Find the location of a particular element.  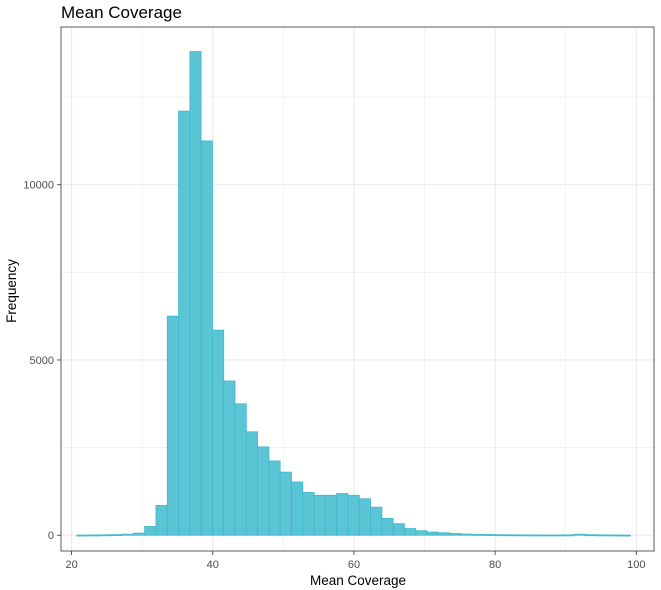

x-tick-label: 100 is located at coordinates (636, 565).